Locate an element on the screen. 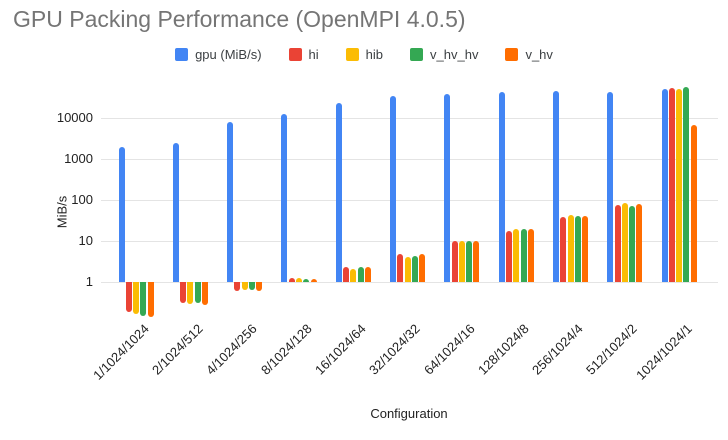  legend-item-v-hv: v_hv is located at coordinates (529, 54).